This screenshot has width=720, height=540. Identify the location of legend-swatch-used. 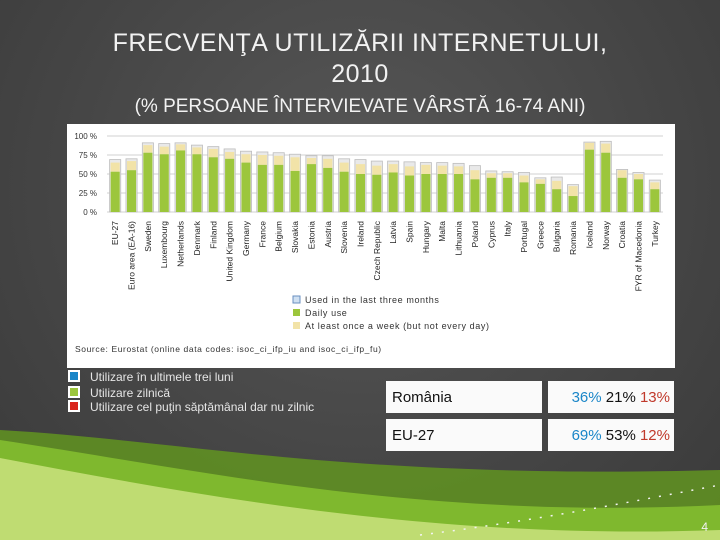
(74, 376).